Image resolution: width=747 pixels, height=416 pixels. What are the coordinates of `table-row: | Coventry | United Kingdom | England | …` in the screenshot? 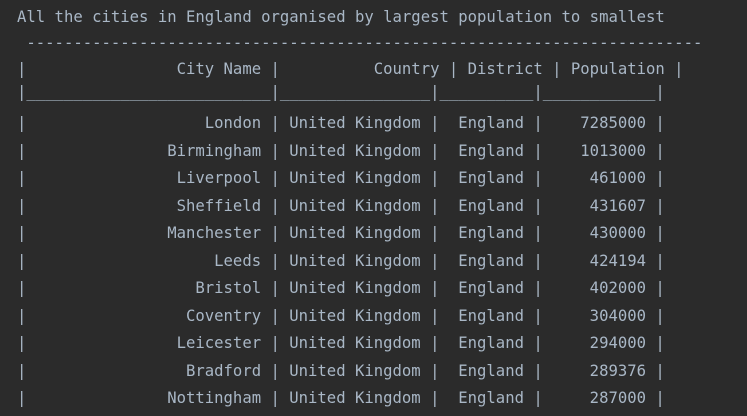 It's located at (341, 315).